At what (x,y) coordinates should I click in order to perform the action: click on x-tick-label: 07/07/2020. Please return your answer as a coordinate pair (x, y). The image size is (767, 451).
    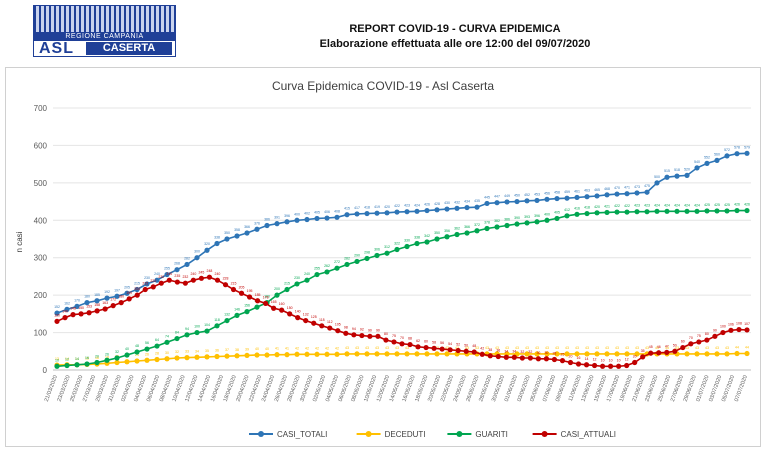
    Looking at the image, I should click on (741, 389).